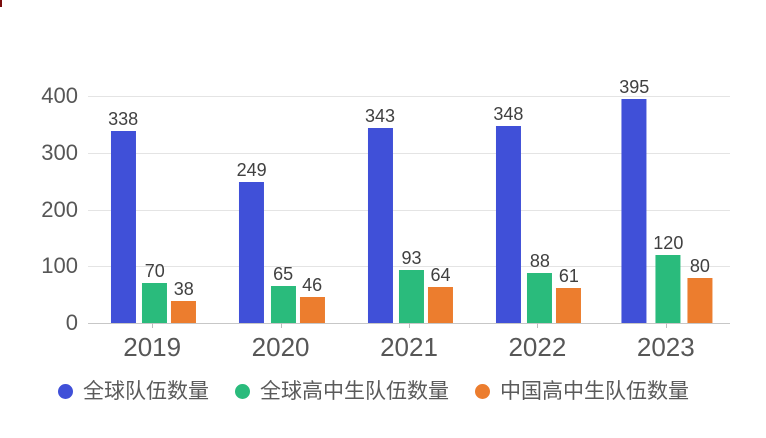 The image size is (766, 438). I want to click on bar-中国高中生队伍数量-2023, so click(700, 300).